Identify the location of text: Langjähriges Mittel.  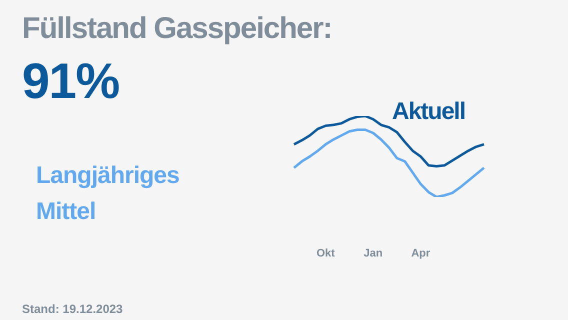
(108, 194).